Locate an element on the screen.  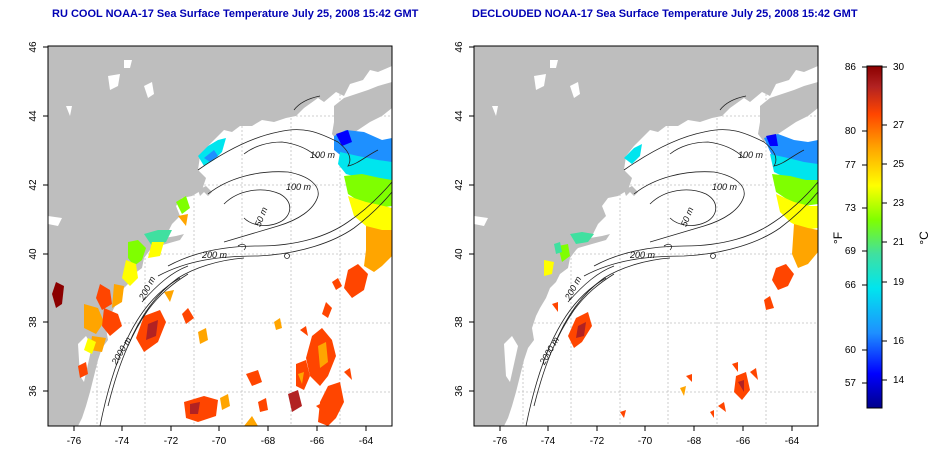
colorbar-gradient is located at coordinates (874, 237).